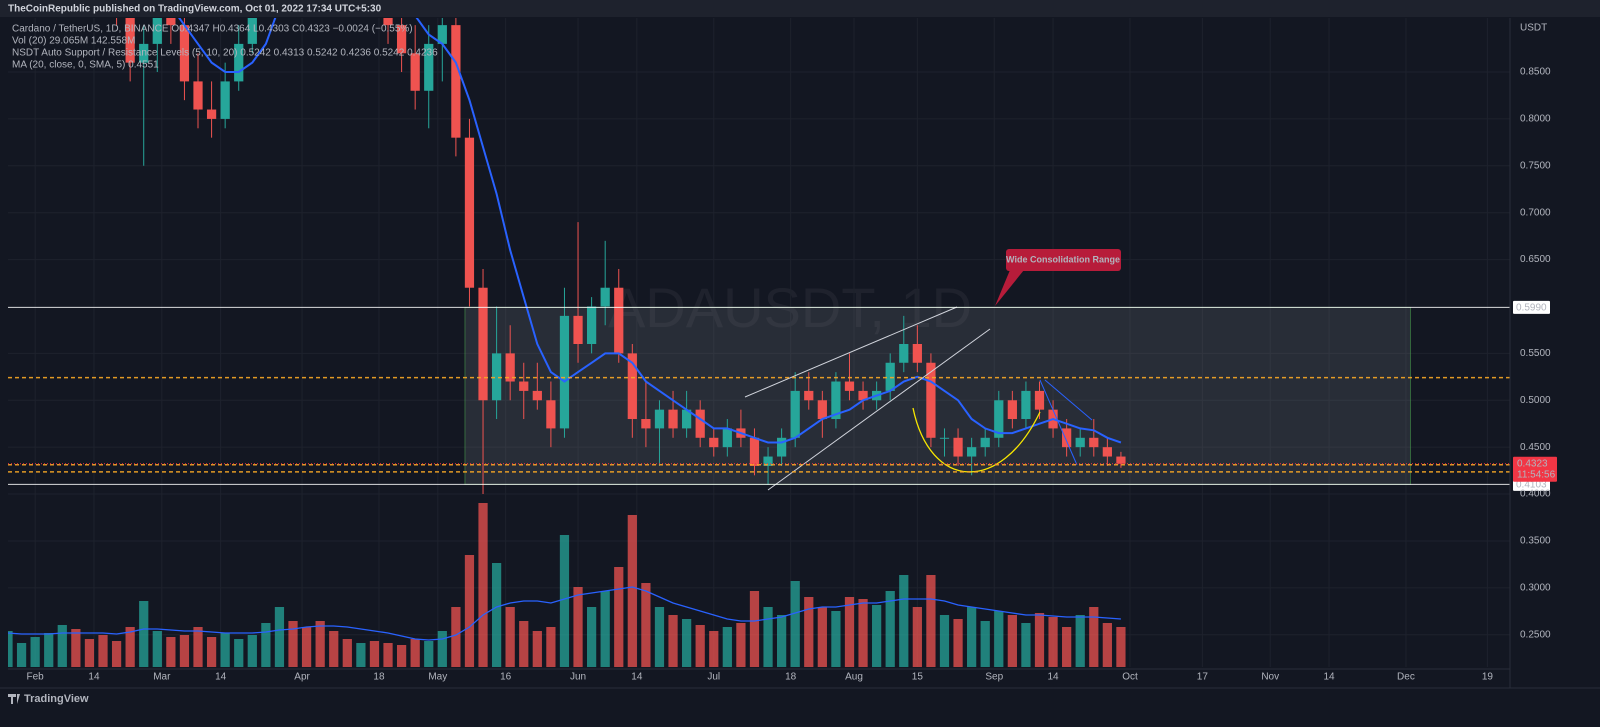 This screenshot has width=1600, height=727. I want to click on x-tick-label: Aug, so click(854, 677).